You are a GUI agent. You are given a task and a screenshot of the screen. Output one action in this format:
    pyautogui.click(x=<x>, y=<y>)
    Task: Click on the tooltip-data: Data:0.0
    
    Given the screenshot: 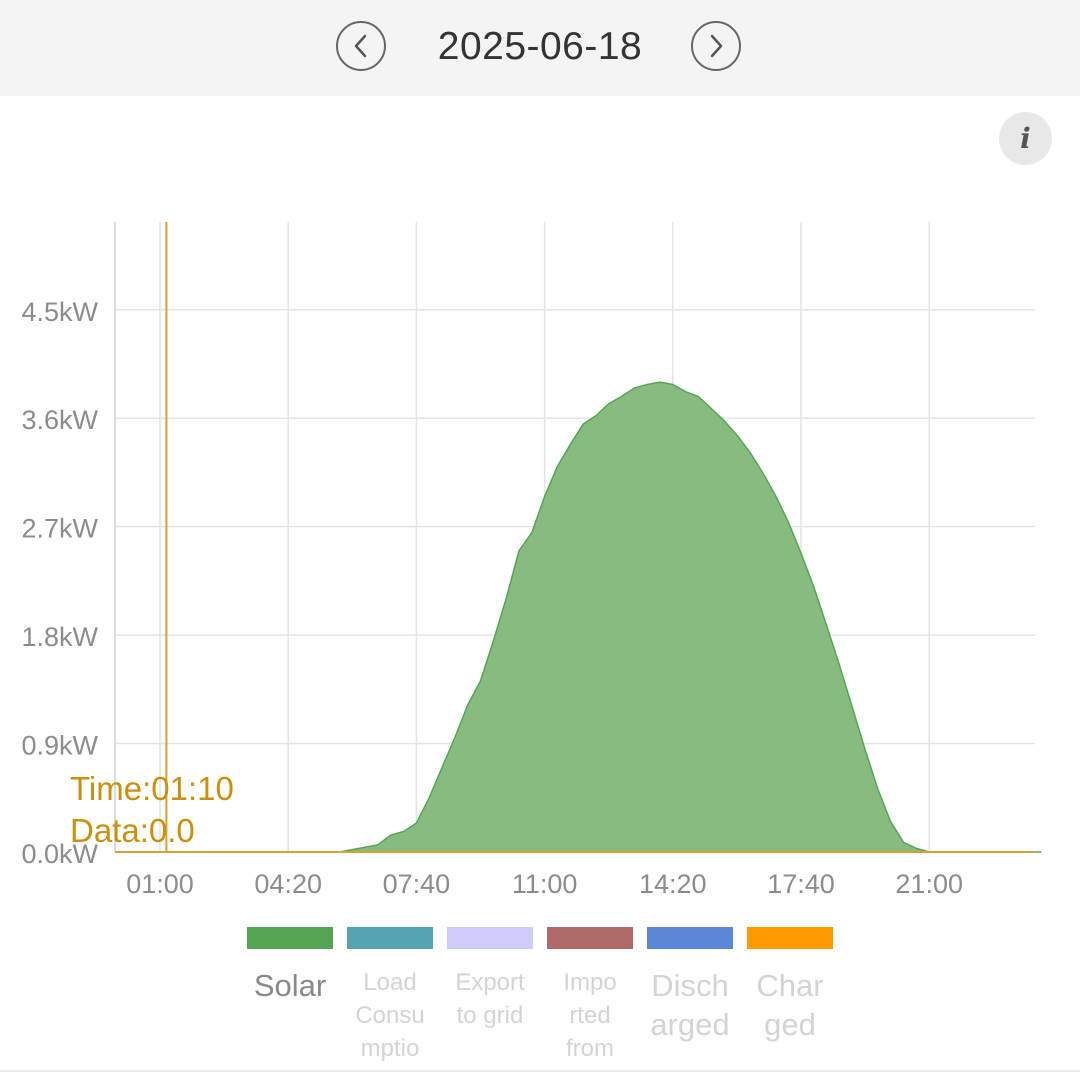 What is the action you would take?
    pyautogui.click(x=132, y=830)
    